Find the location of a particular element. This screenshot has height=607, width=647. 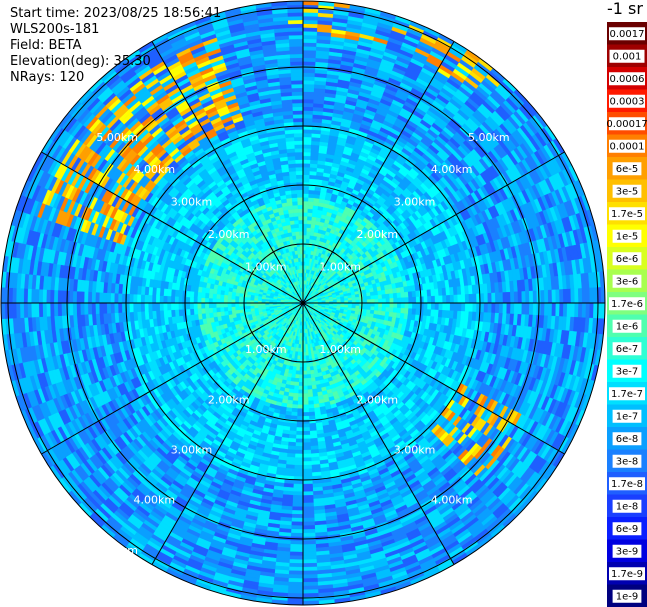

colorbar-tick-label: 0.00017 is located at coordinates (627, 124).